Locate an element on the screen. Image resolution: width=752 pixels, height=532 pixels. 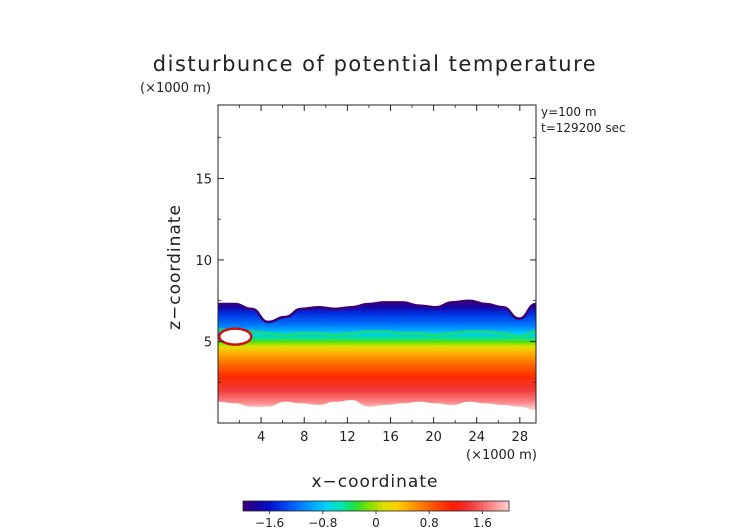
x-tick-label: 28 is located at coordinates (520, 437).